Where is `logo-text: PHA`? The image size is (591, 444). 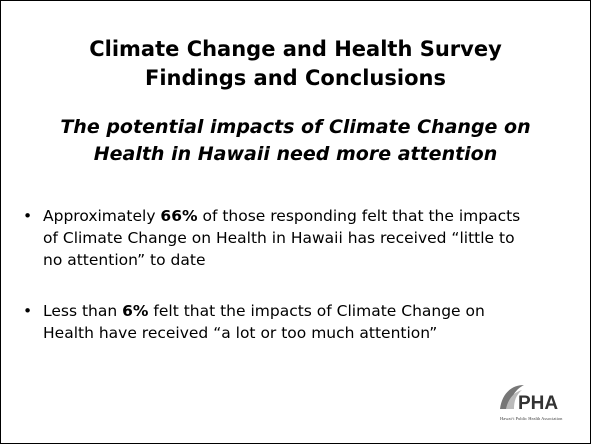 logo-text: PHA is located at coordinates (538, 403).